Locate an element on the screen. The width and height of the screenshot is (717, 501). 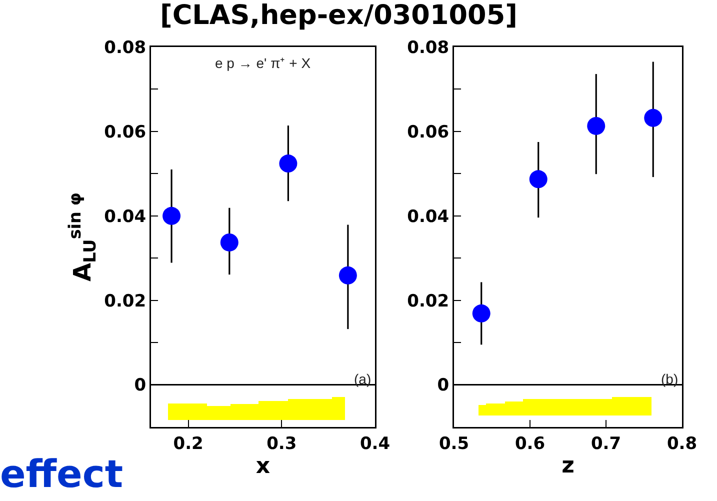
x-tick-label: 0.6 is located at coordinates (530, 444).